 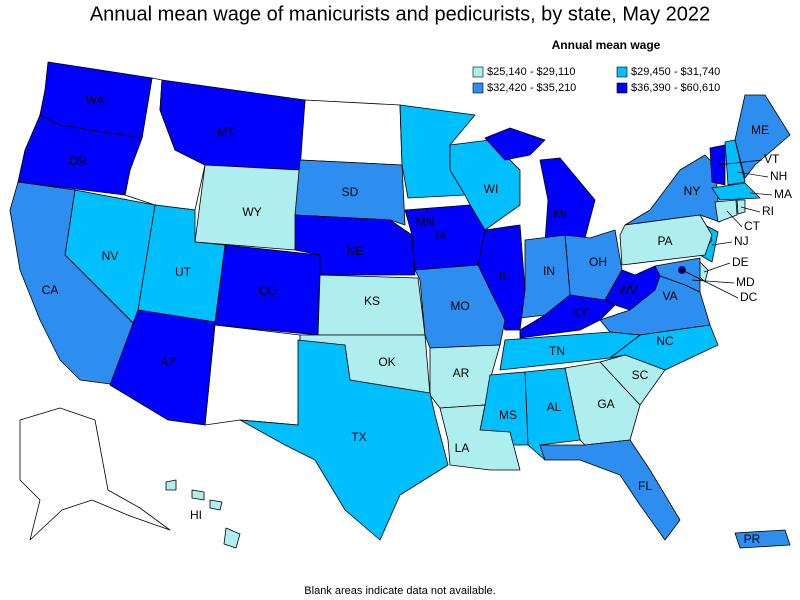 I want to click on state-label: AZ, so click(x=167, y=362).